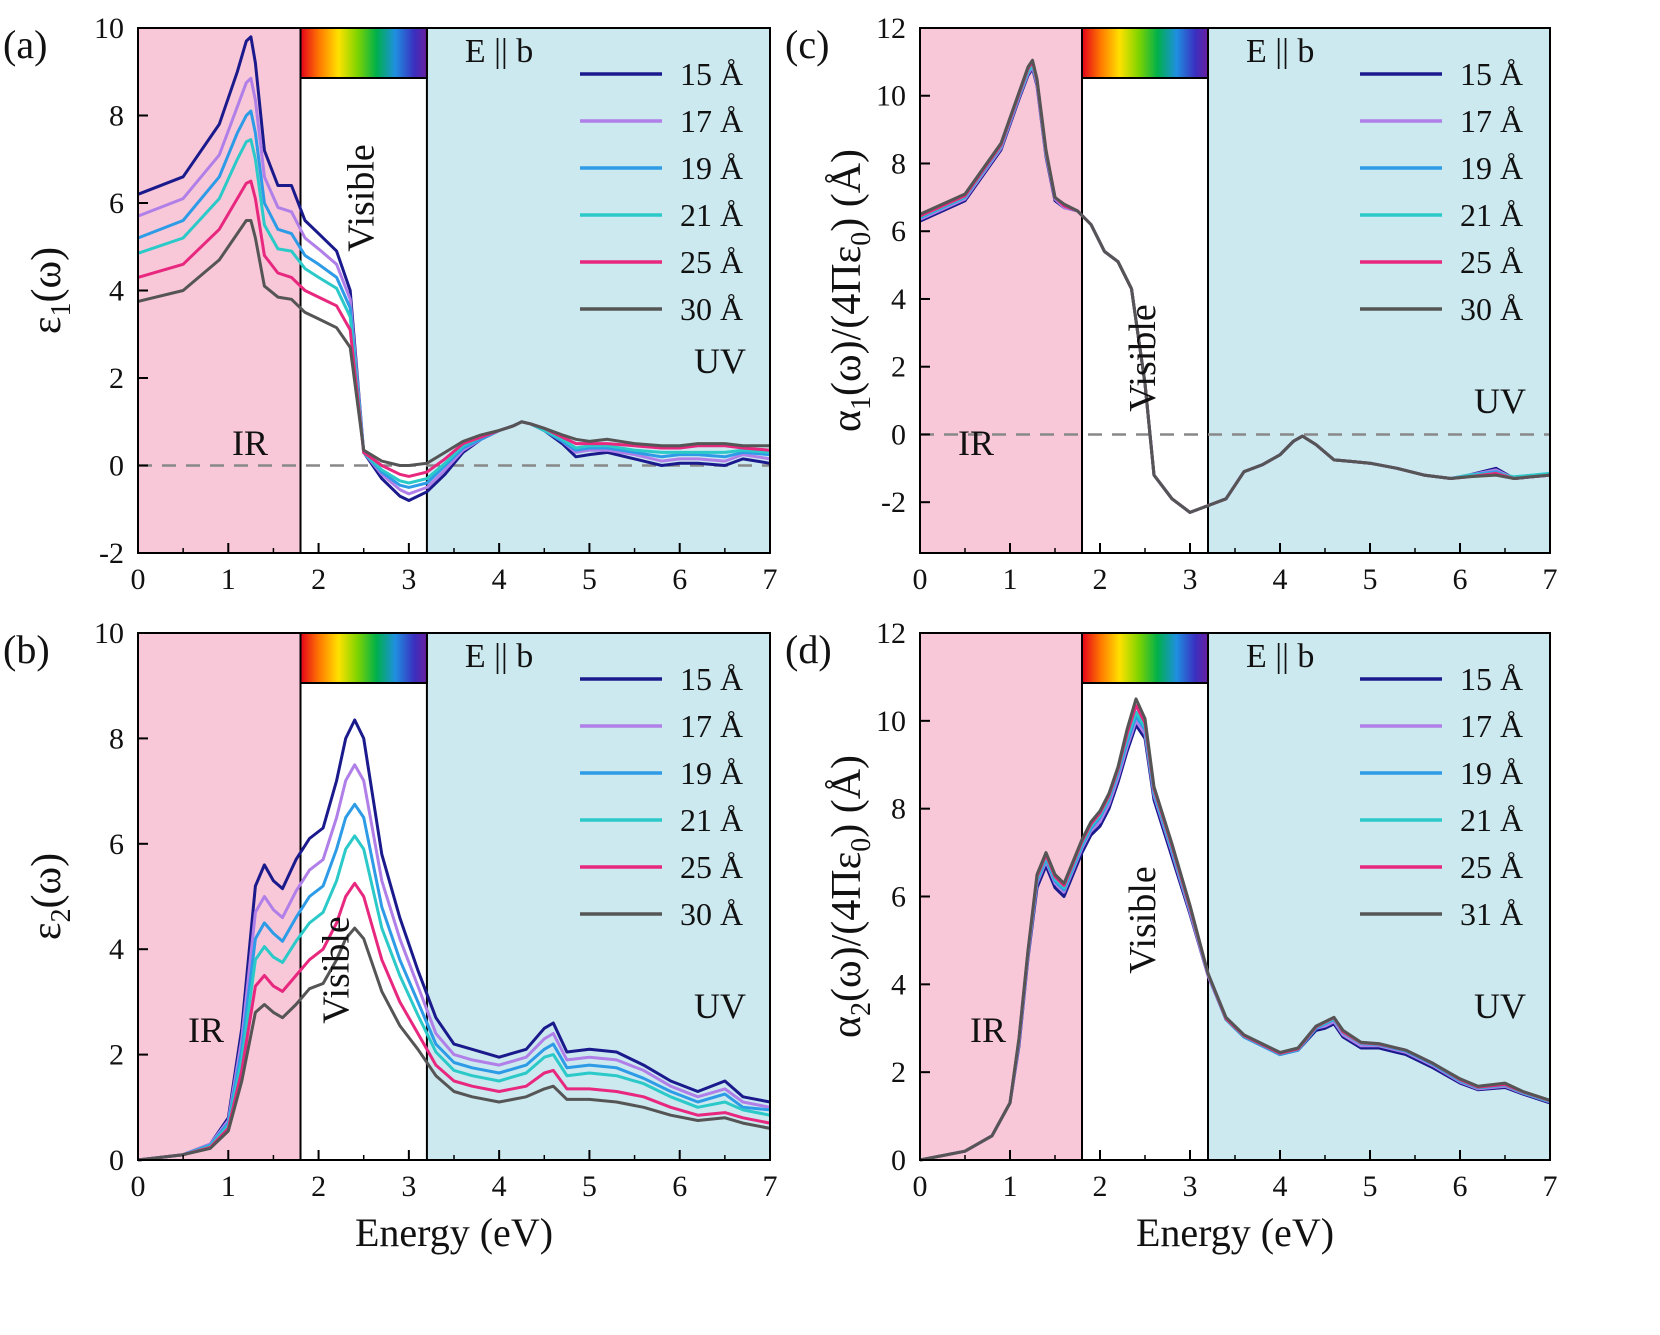 The image size is (1660, 1335). Describe the element at coordinates (50, 290) in the screenshot. I see `y-axis-label: ε1(ω)` at that location.